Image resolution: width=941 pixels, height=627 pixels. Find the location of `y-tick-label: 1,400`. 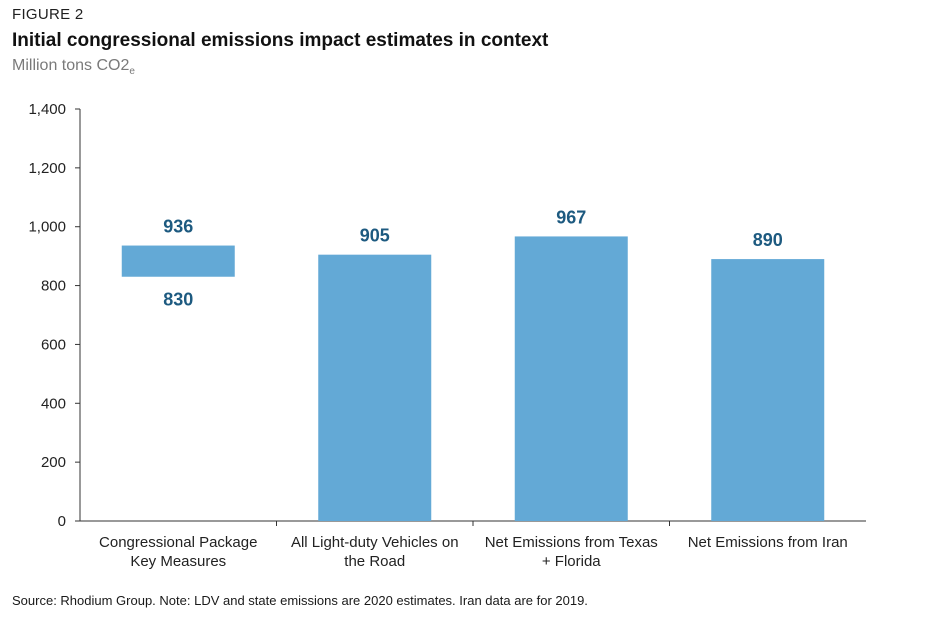

y-tick-label: 1,400 is located at coordinates (47, 109).